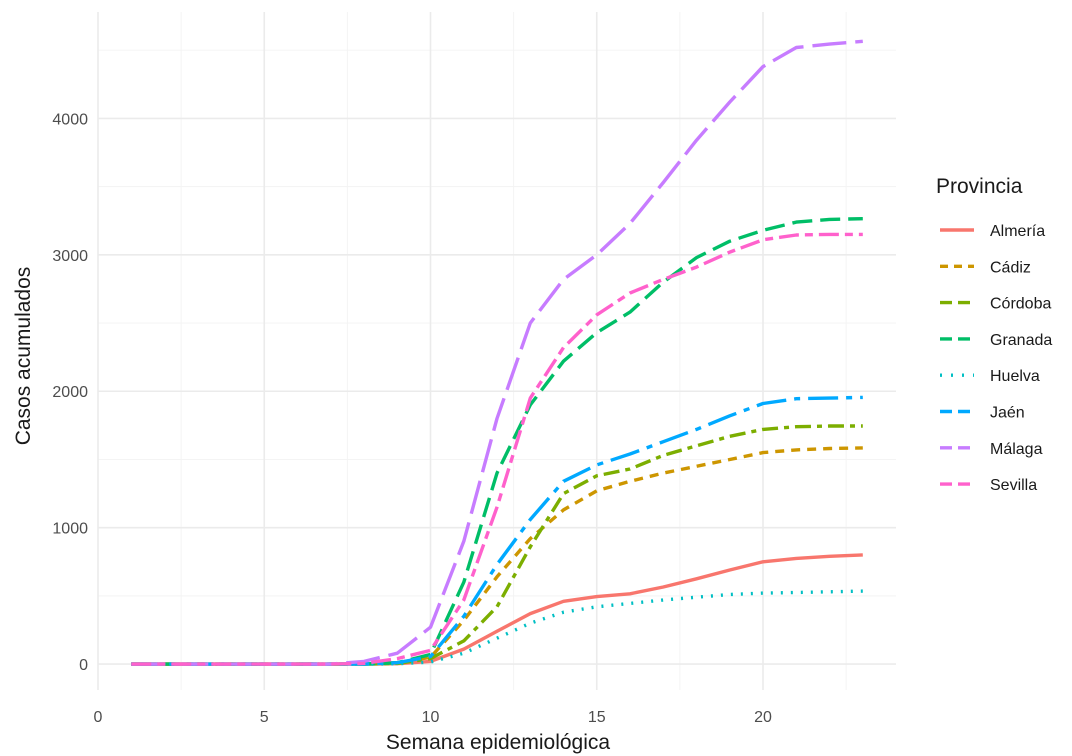 This screenshot has height=756, width=1072. I want to click on y-tick-label: 4000, so click(70, 119).